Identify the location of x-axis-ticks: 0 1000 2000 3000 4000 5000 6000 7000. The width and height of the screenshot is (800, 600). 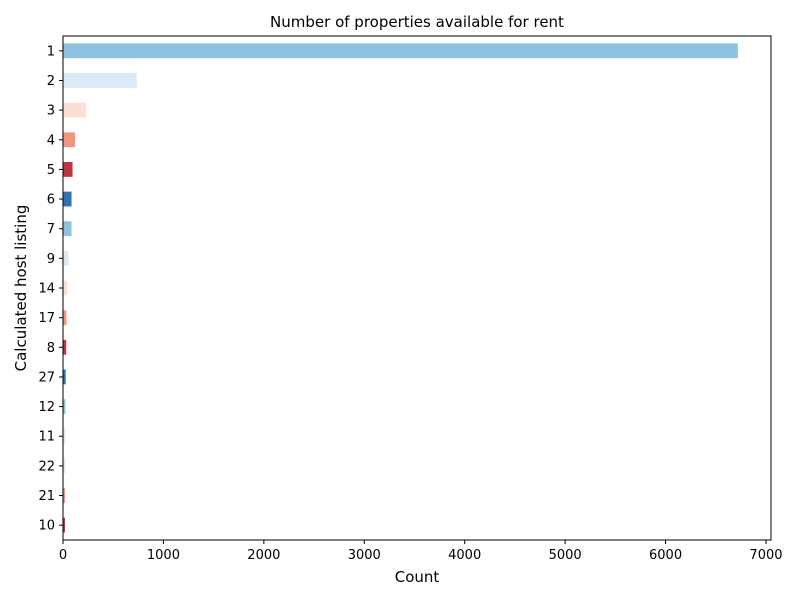
(421, 551).